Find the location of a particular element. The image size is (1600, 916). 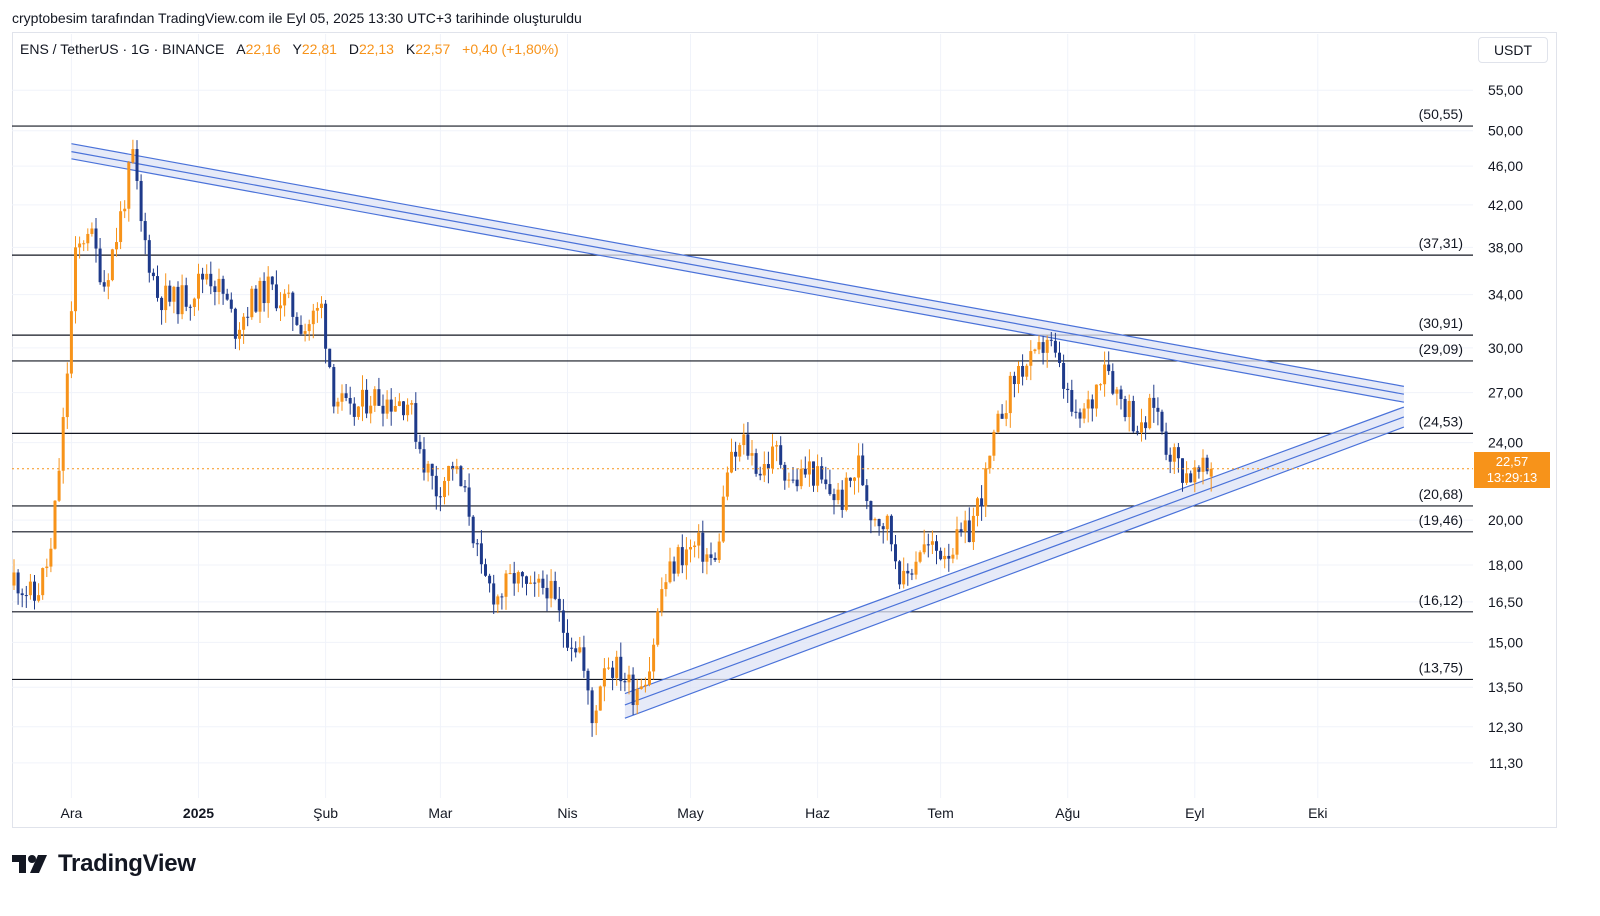

currency-selector: USDT is located at coordinates (1513, 50).